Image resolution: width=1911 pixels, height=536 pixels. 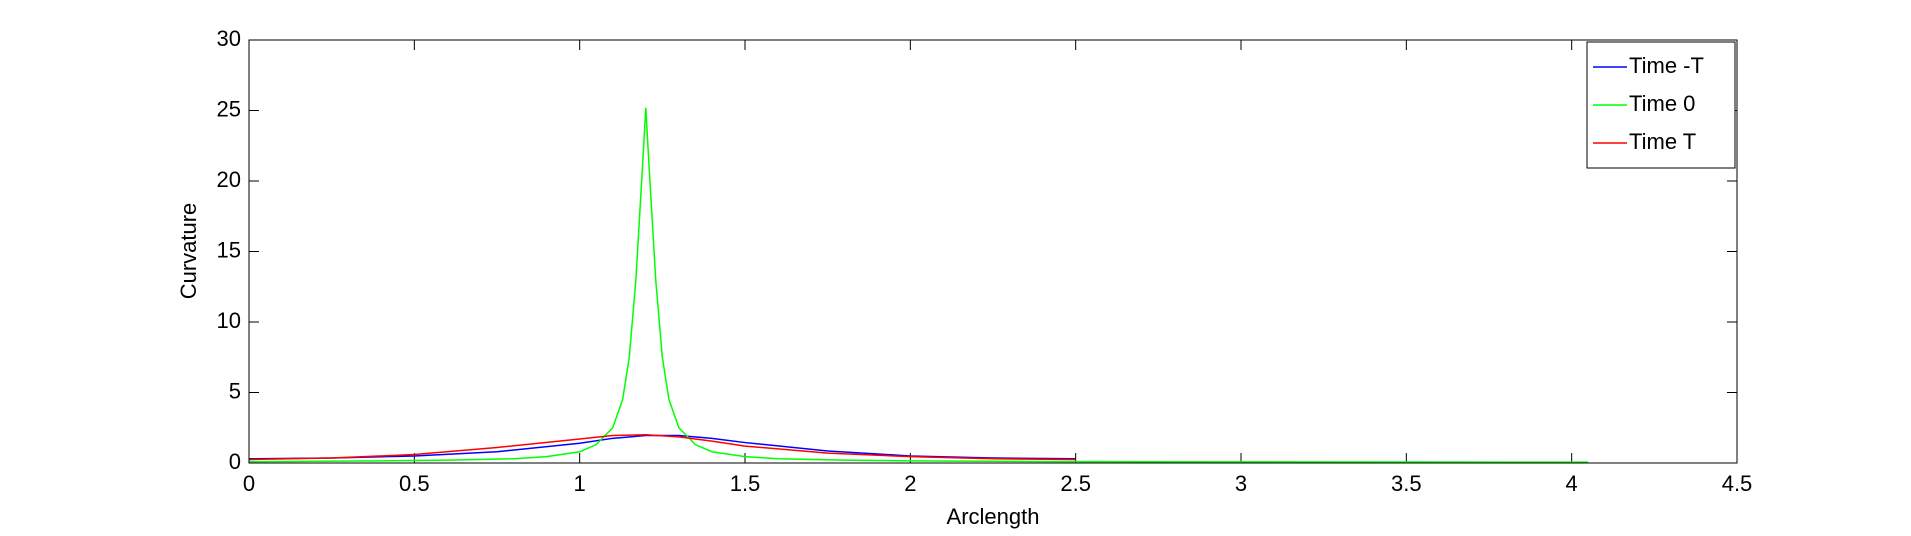 I want to click on y-tick-label: 5, so click(x=235, y=390).